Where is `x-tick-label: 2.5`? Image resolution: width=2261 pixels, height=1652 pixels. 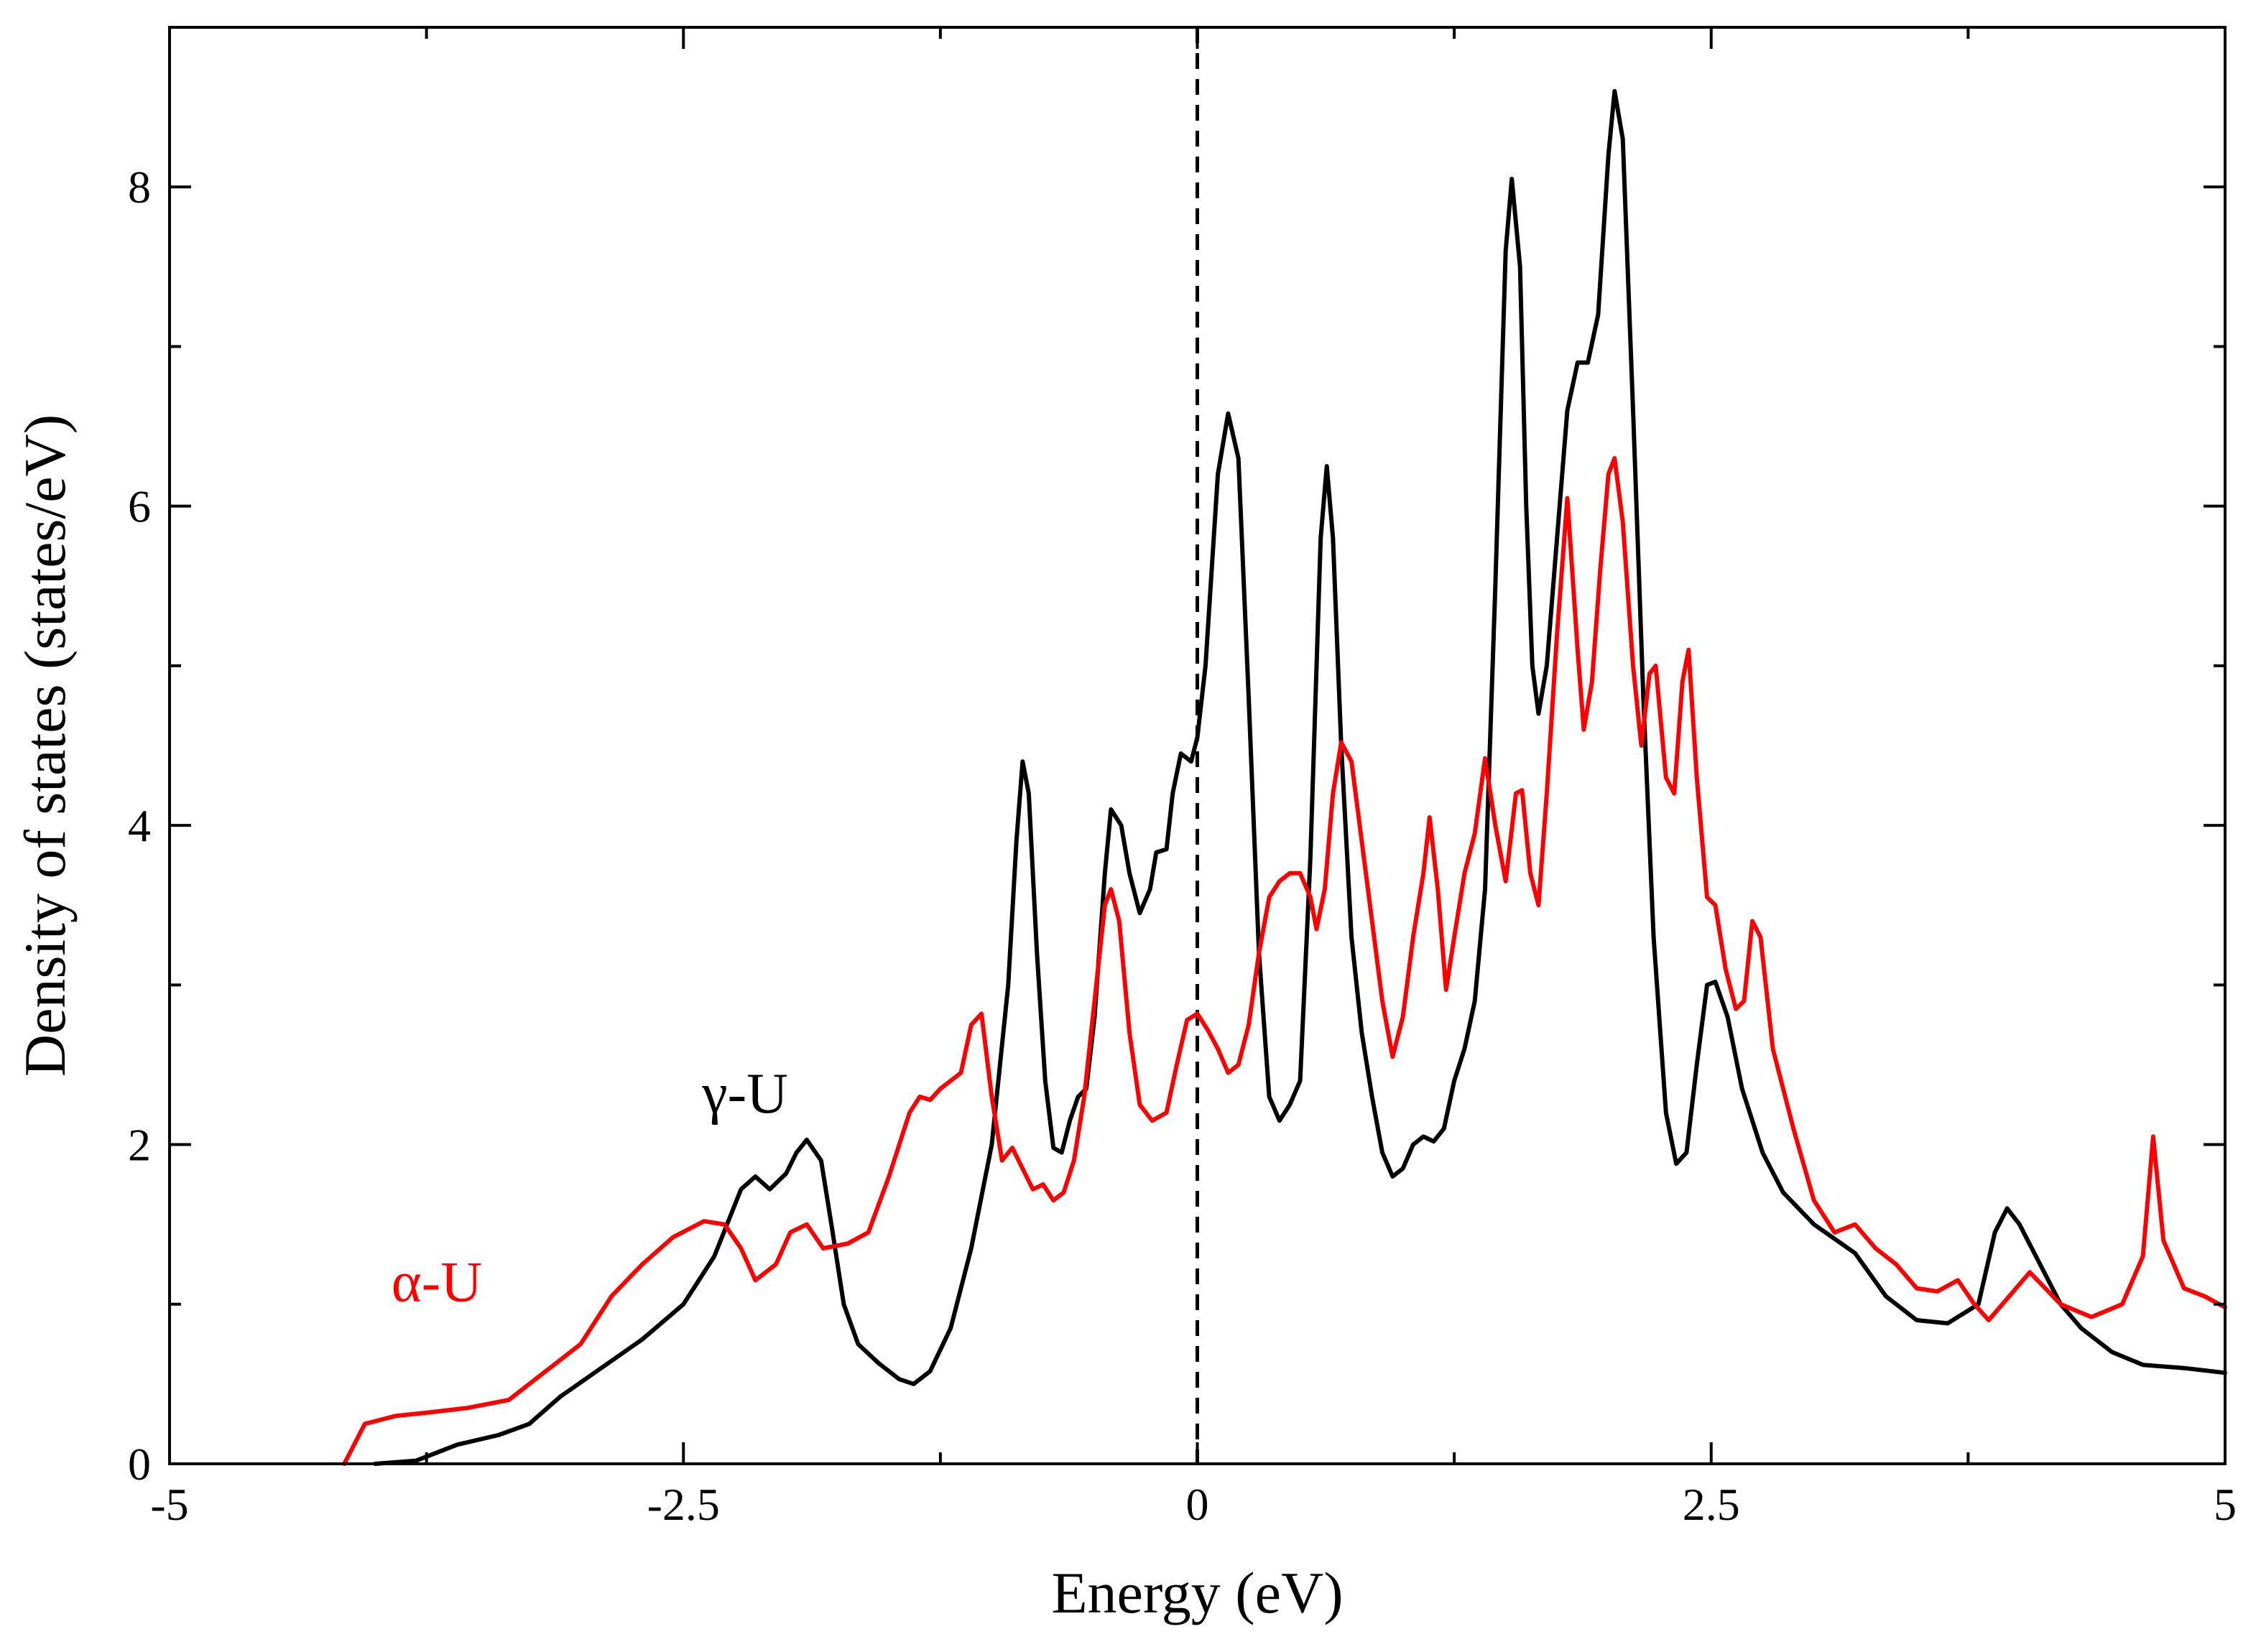 x-tick-label: 2.5 is located at coordinates (1711, 1505).